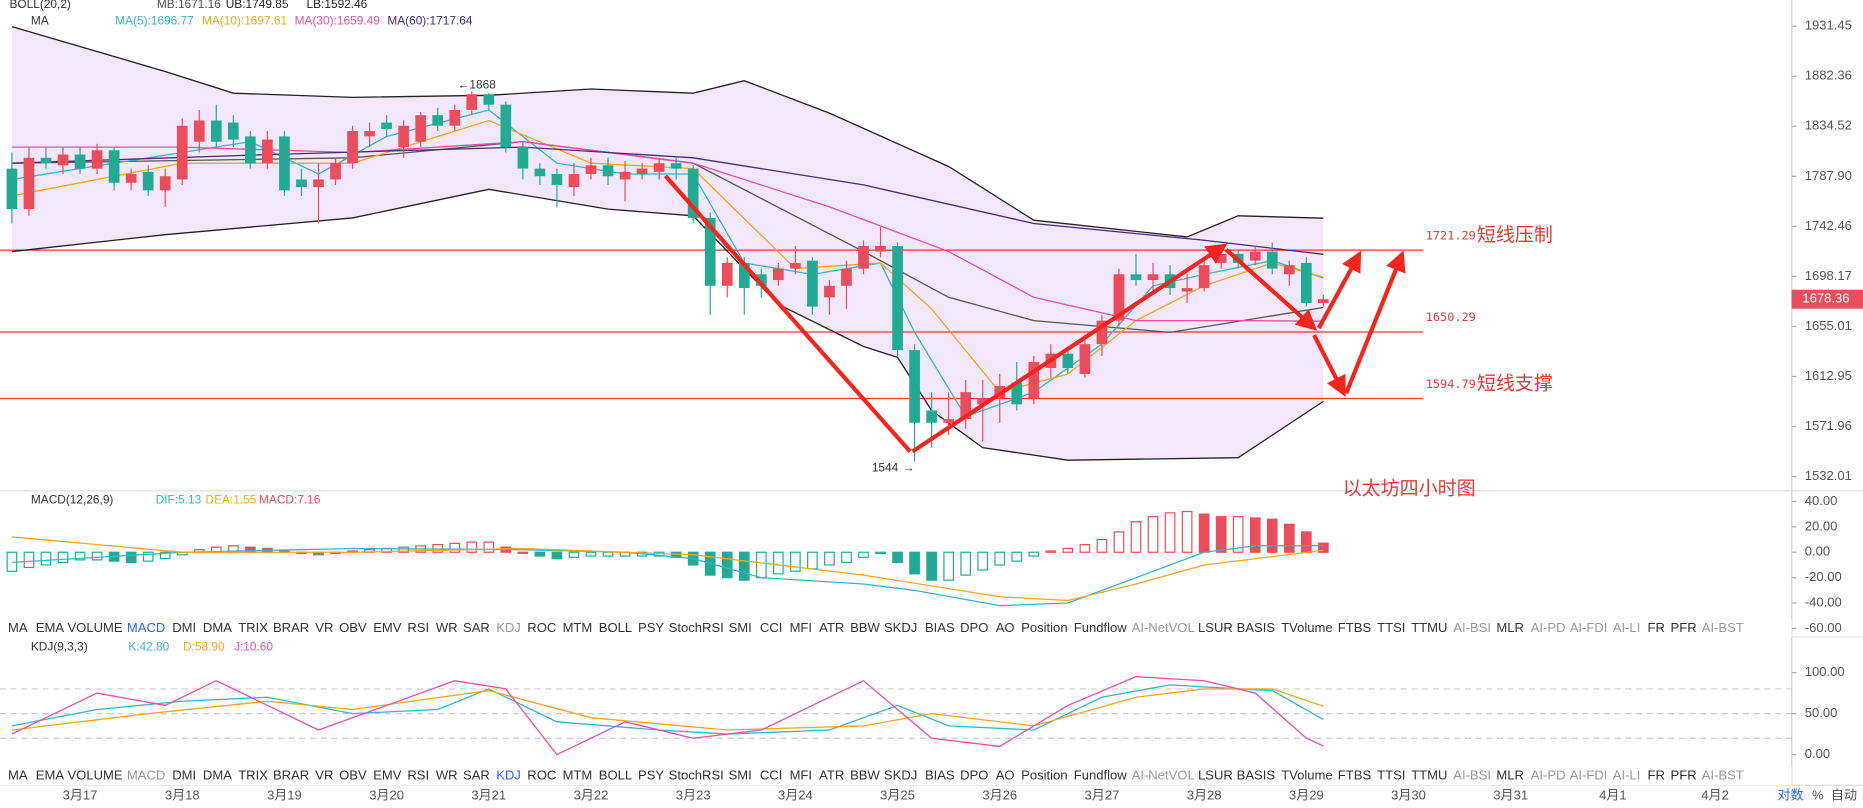 The height and width of the screenshot is (808, 1863). Describe the element at coordinates (1790, 795) in the screenshot. I see `axis-option: 对数` at that location.